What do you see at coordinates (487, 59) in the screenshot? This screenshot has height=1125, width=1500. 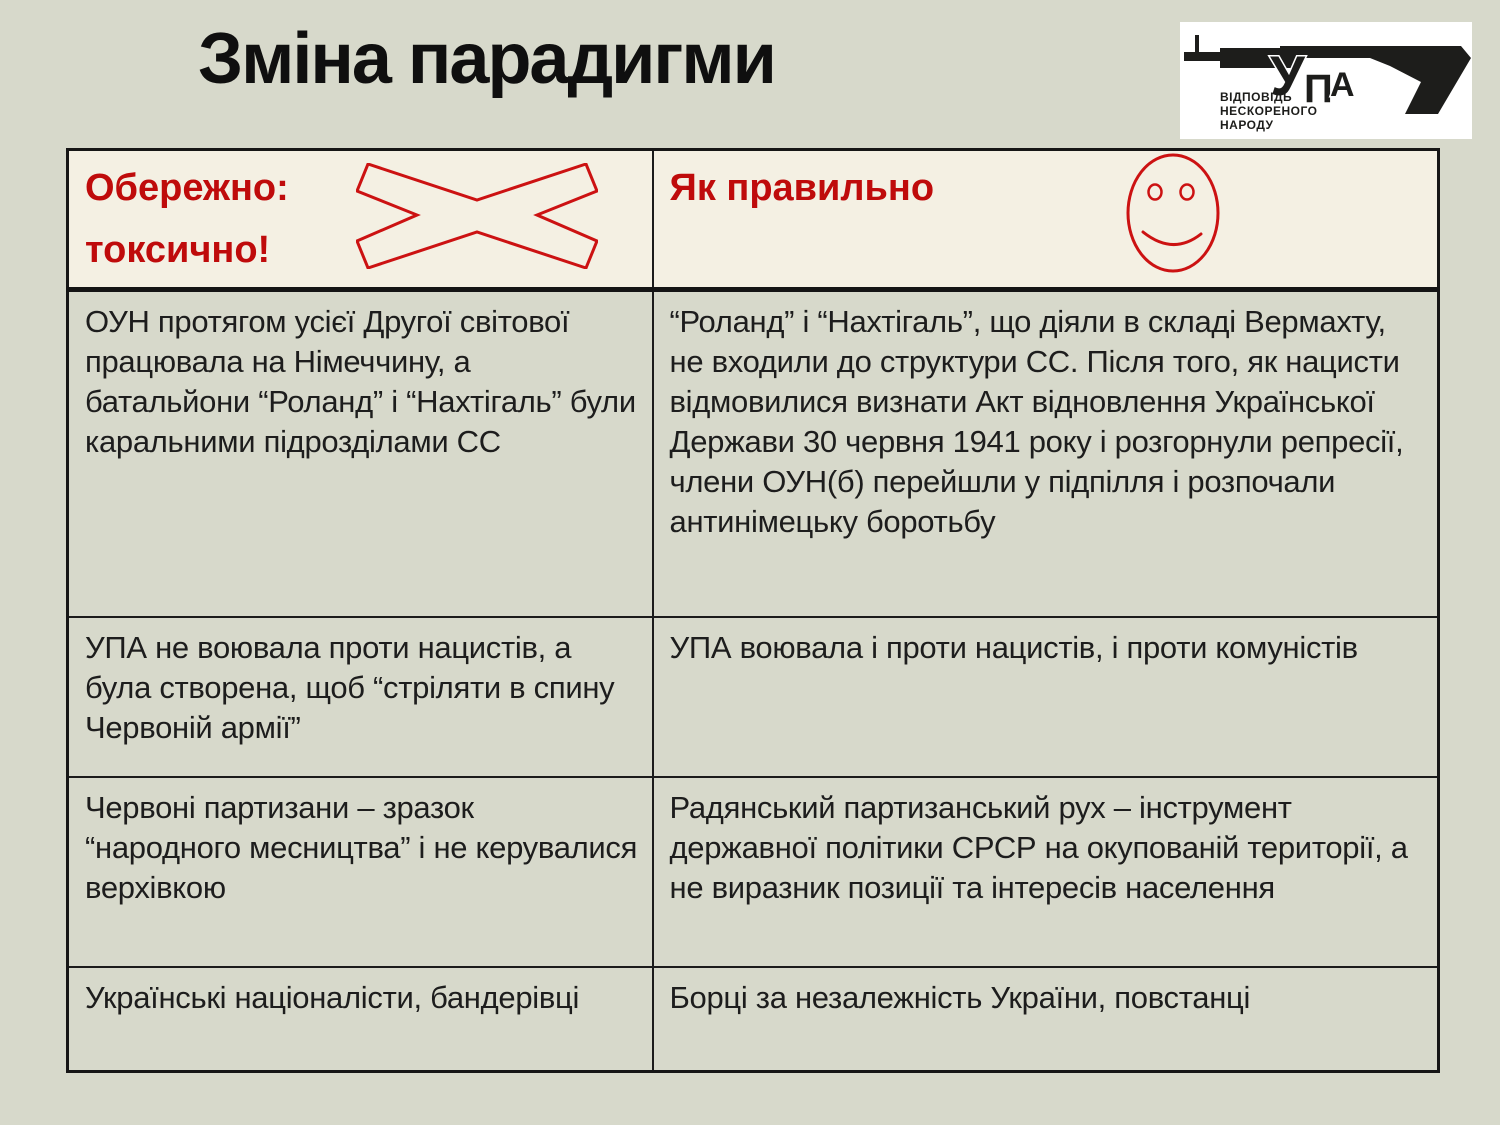 I see `page-title: Зміна парадигми` at bounding box center [487, 59].